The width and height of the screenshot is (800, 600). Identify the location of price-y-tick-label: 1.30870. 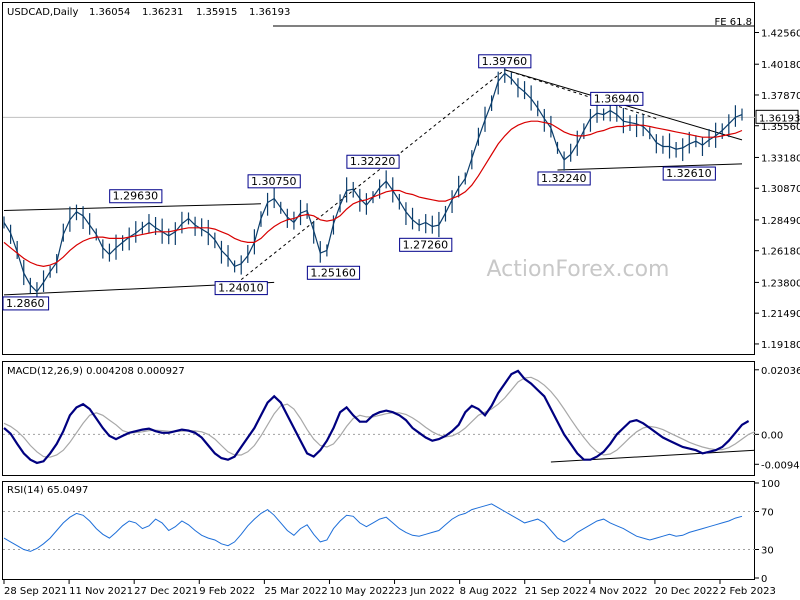
(780, 189).